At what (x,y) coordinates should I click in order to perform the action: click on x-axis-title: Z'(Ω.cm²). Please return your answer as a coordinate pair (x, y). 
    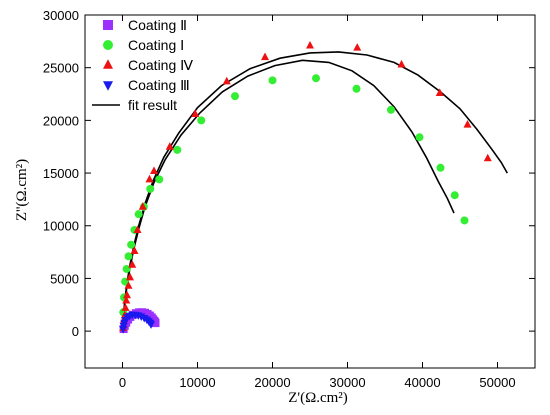
    Looking at the image, I should click on (318, 398).